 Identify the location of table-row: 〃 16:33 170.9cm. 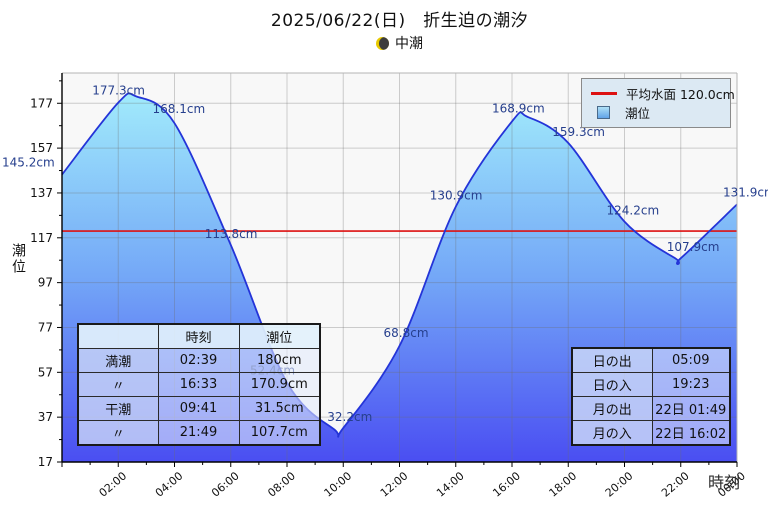
(199, 384).